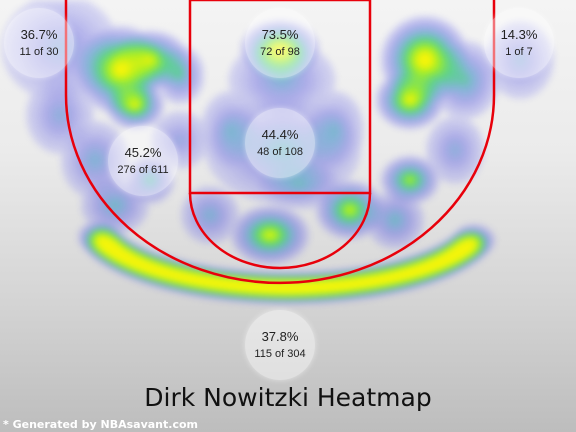 Image resolution: width=576 pixels, height=432 pixels. I want to click on zone-paint-top: 73.5% 72 of 98, so click(280, 43).